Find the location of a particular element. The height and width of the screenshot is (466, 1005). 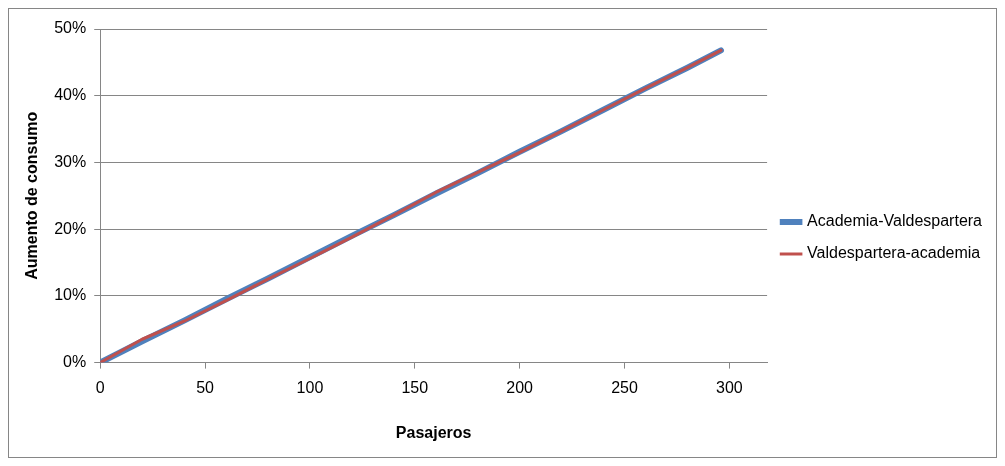

x-axis-title: Pasajeros is located at coordinates (433, 432).